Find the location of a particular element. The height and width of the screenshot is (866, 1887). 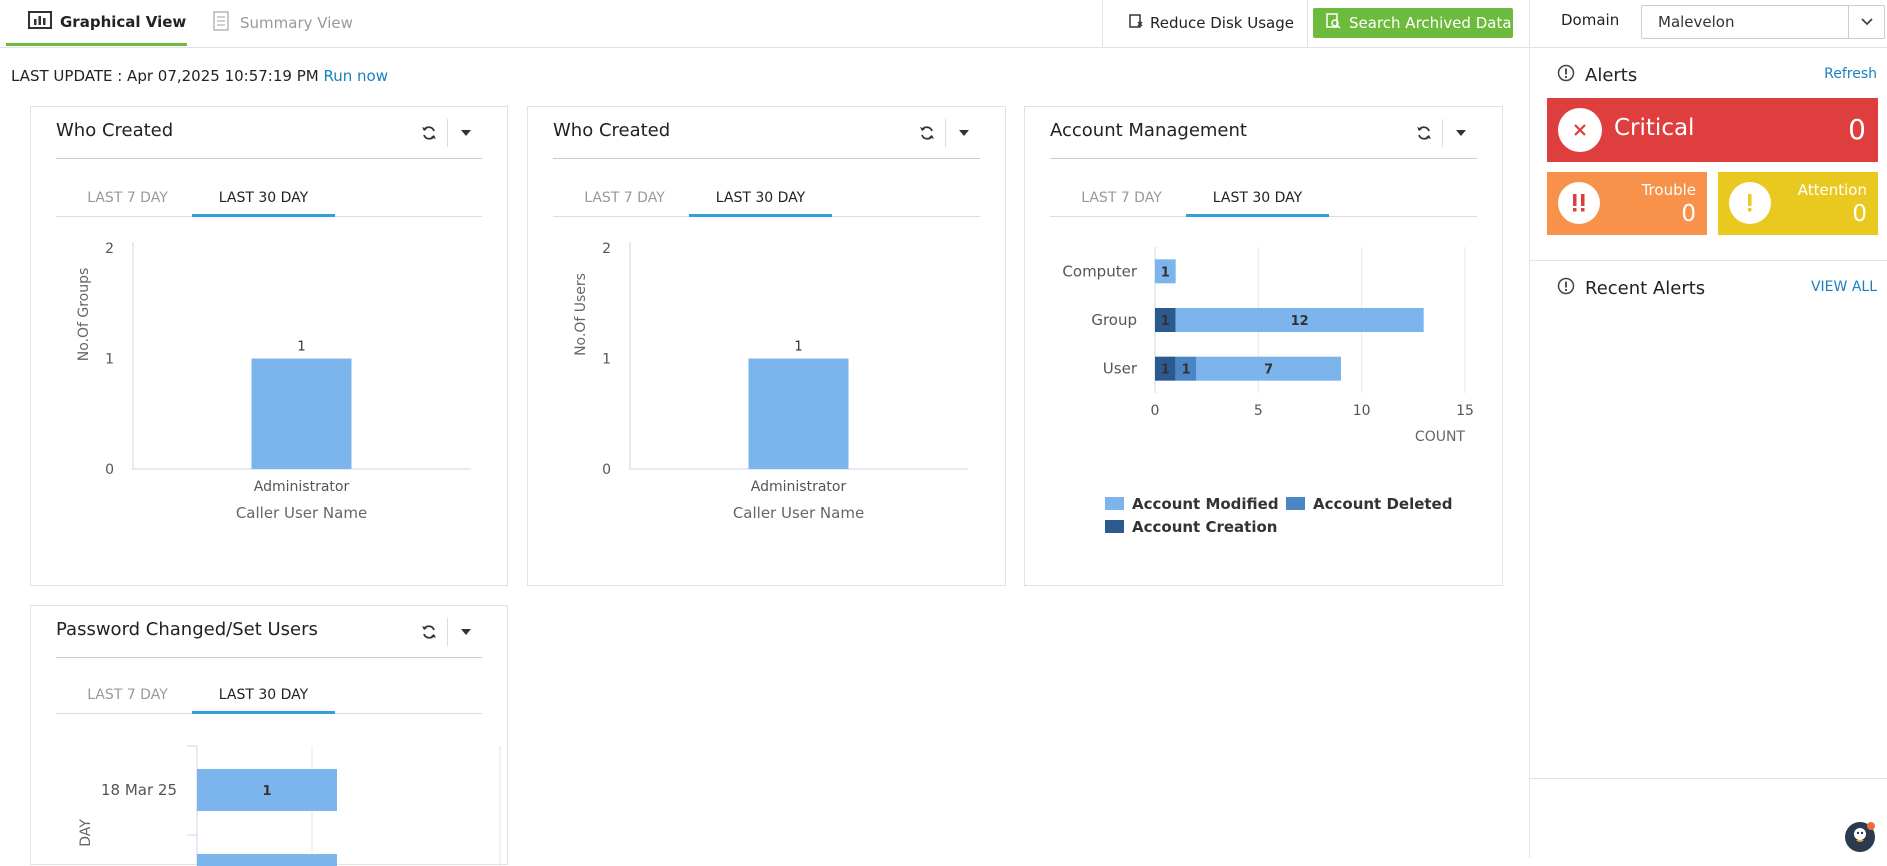

document-icon is located at coordinates (225, 23).